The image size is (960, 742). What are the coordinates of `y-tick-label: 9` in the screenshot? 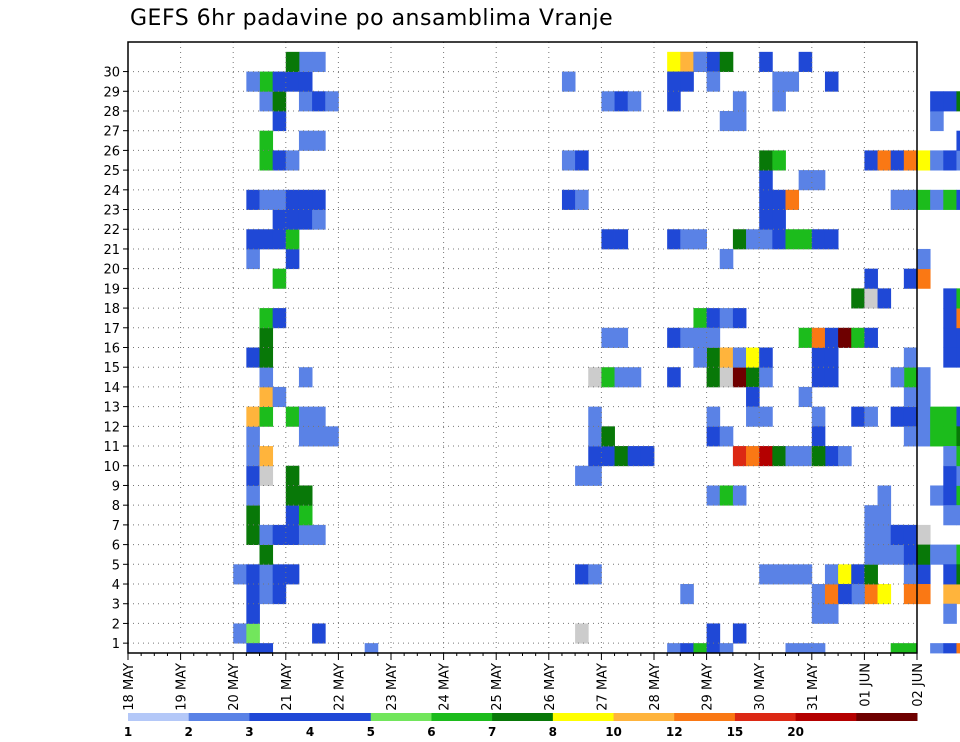 It's located at (116, 486).